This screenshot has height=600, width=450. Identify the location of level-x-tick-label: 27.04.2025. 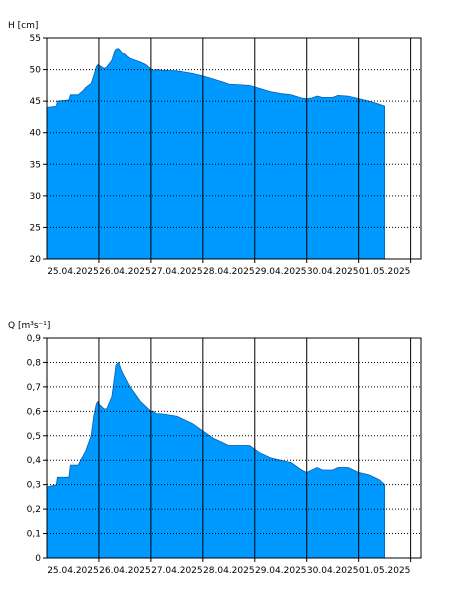
(177, 272).